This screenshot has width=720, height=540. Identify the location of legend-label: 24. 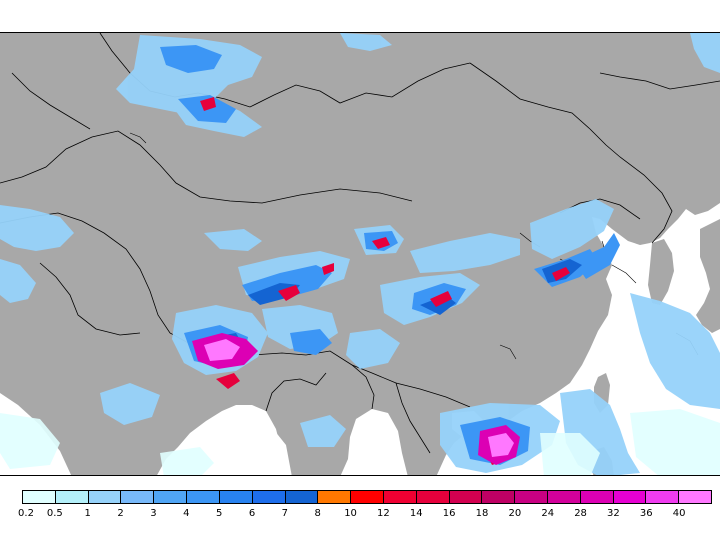
(548, 513).